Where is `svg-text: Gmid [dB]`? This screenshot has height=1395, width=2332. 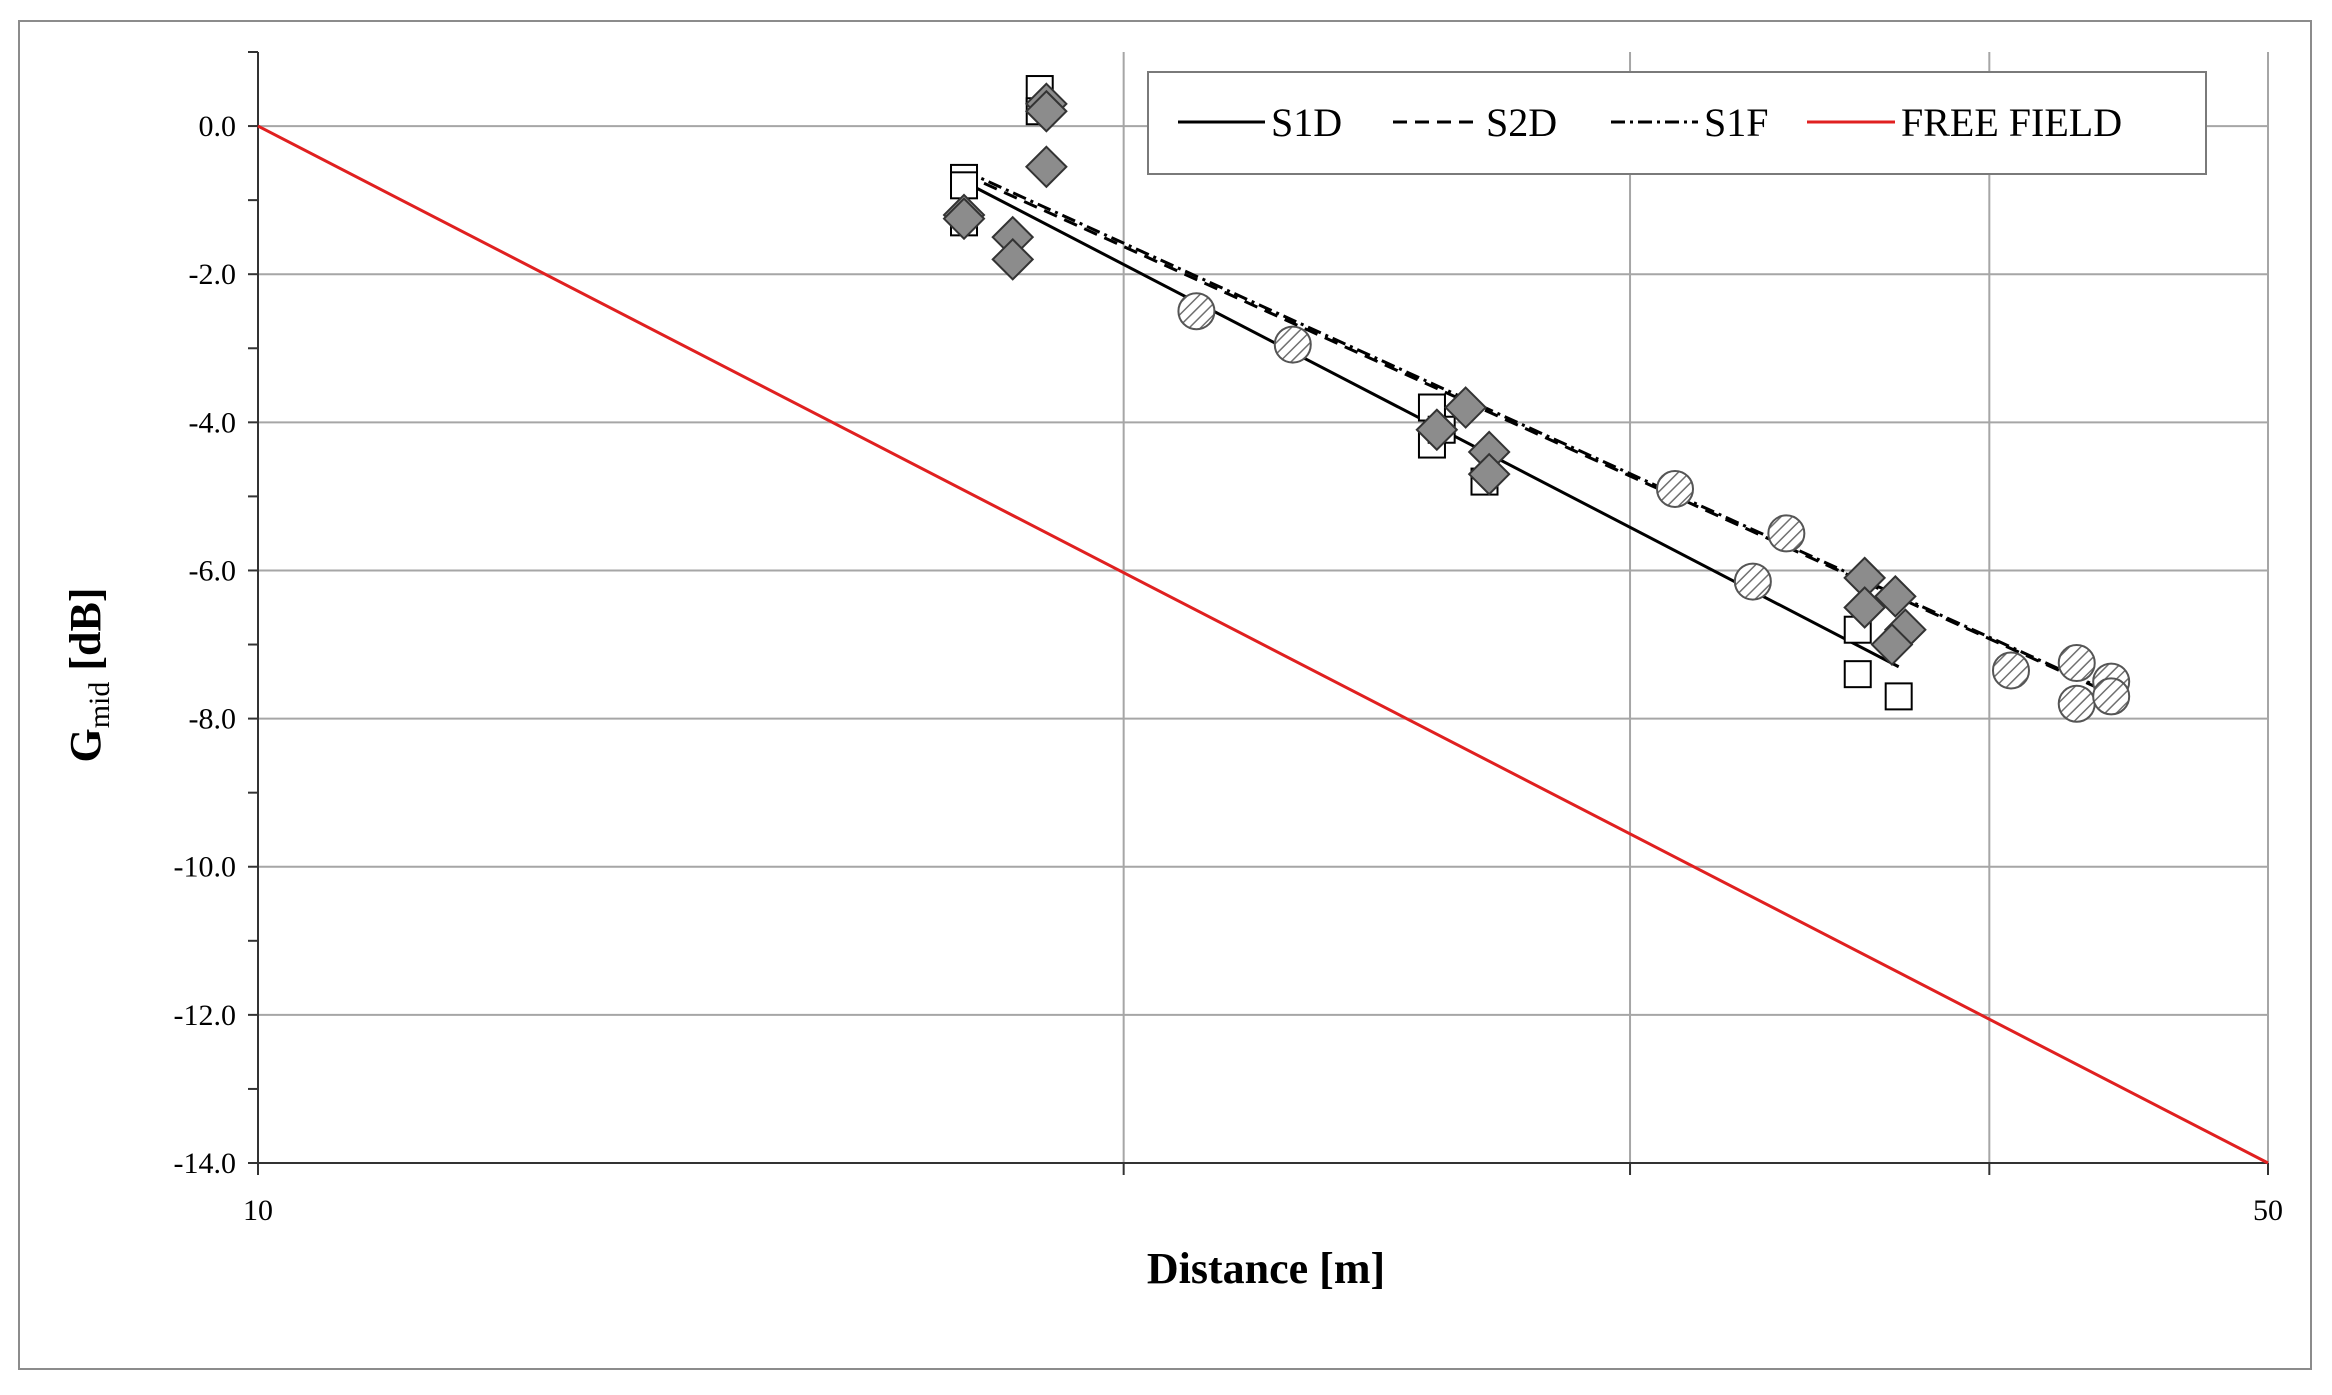
svg-text: Gmid [dB] is located at coordinates (88, 674).